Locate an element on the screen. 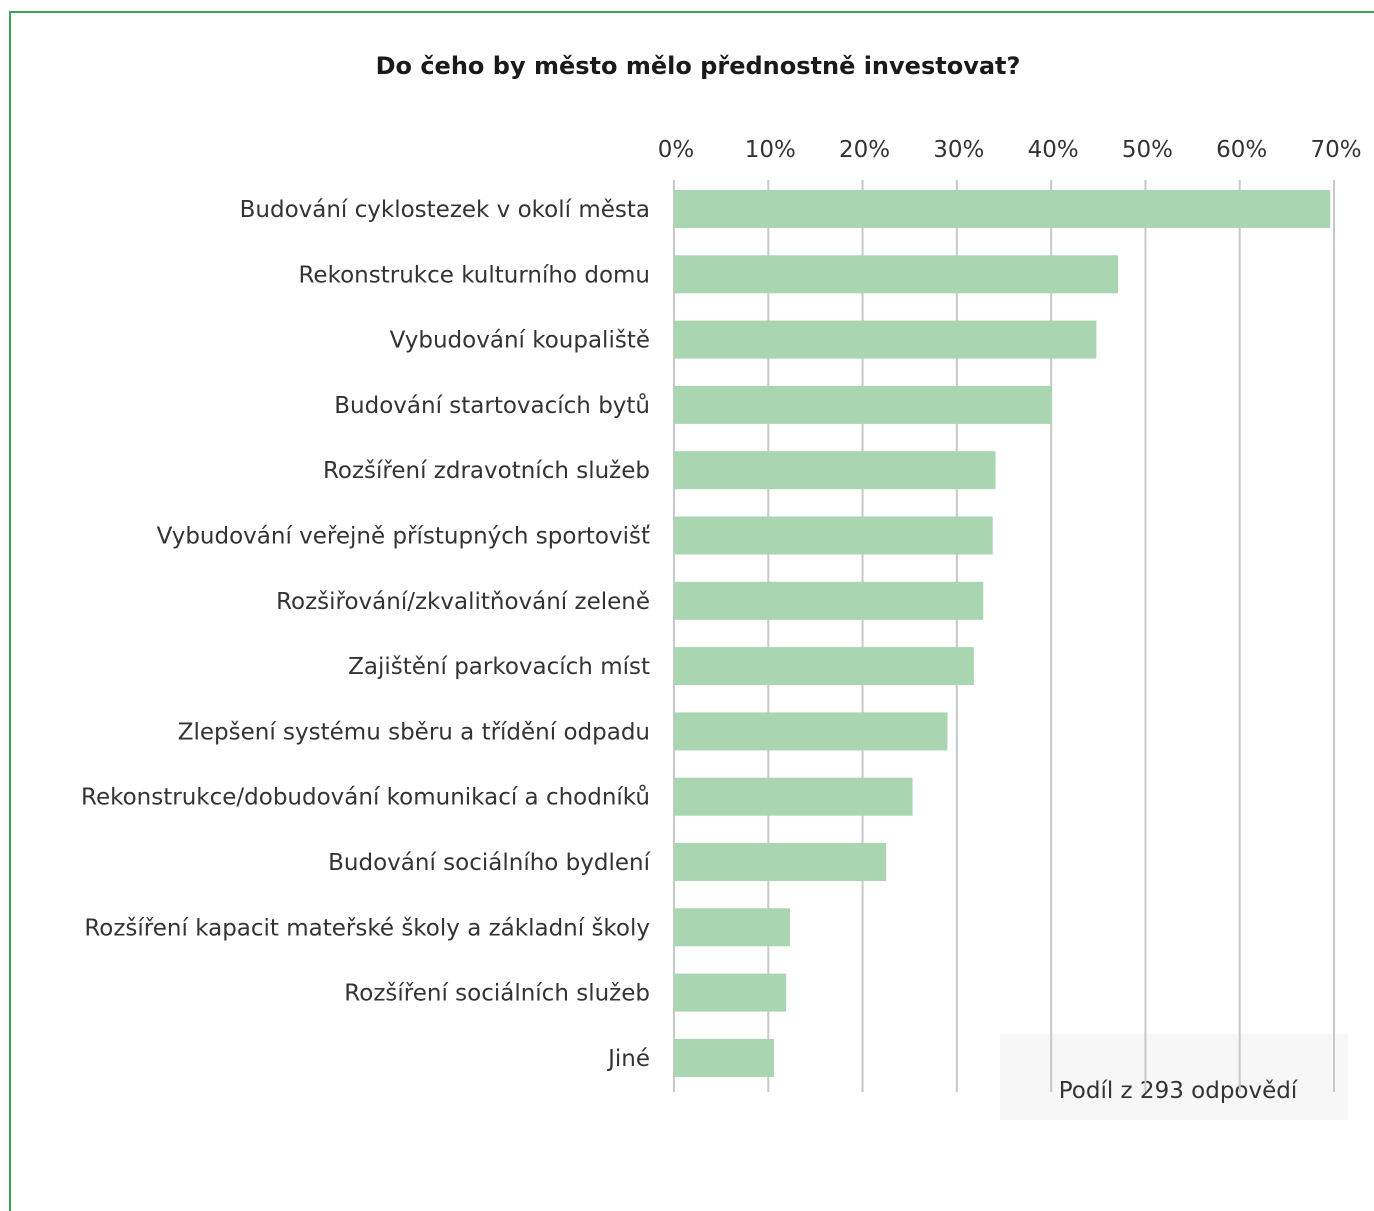  x-tick-label: 30% is located at coordinates (958, 150).